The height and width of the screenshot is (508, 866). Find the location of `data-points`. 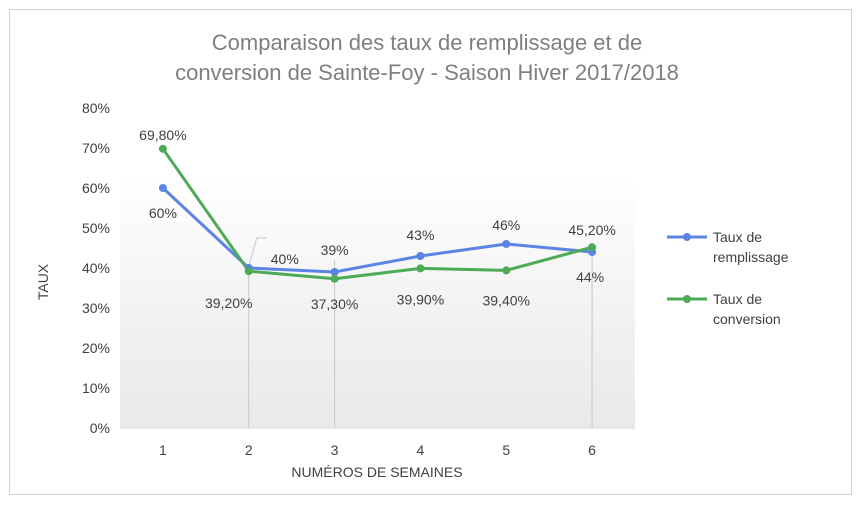

data-points is located at coordinates (377, 213).